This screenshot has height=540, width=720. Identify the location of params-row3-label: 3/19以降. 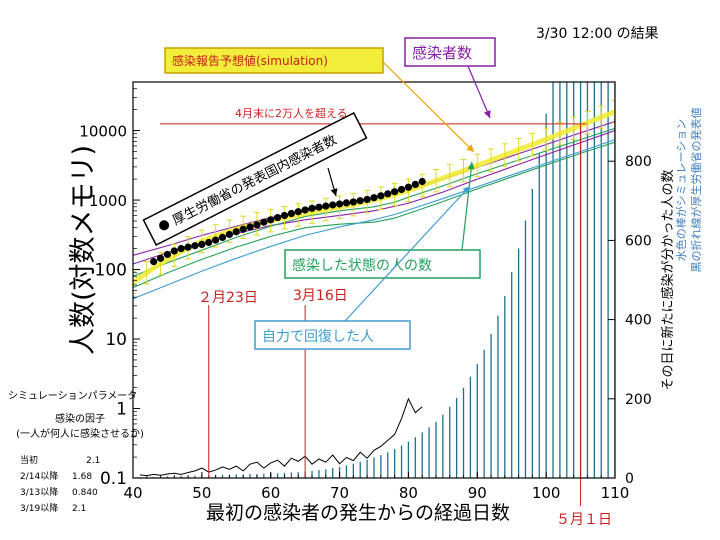
(39, 508).